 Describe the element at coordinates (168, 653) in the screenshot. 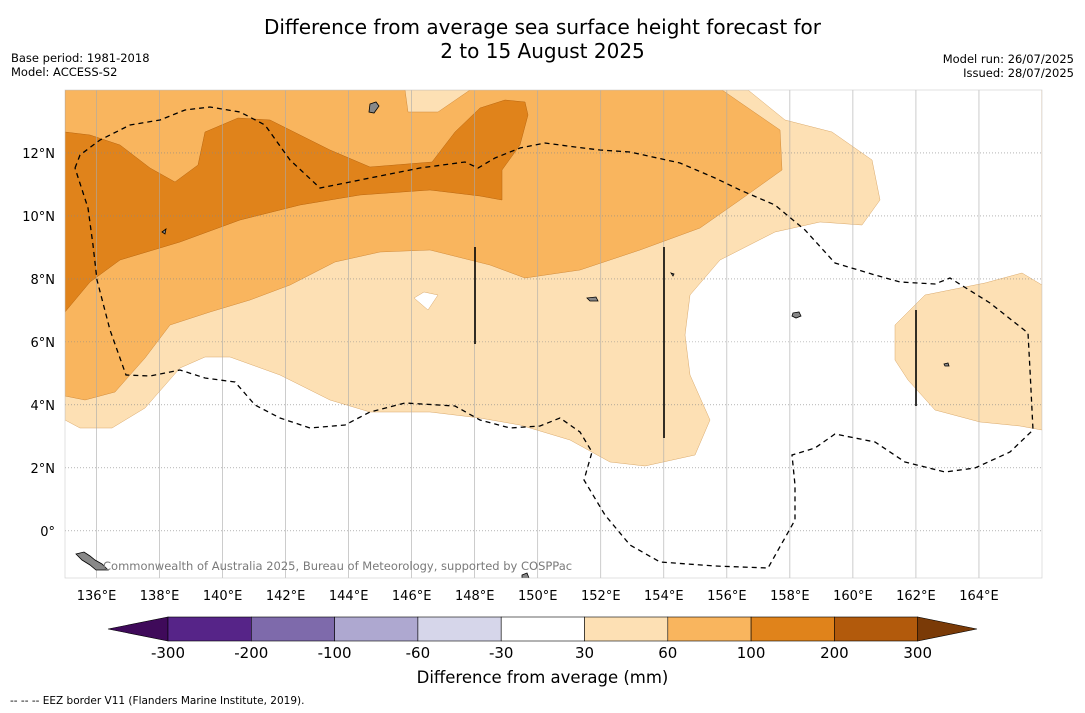

I see `colorbar-tick-label: -300` at that location.